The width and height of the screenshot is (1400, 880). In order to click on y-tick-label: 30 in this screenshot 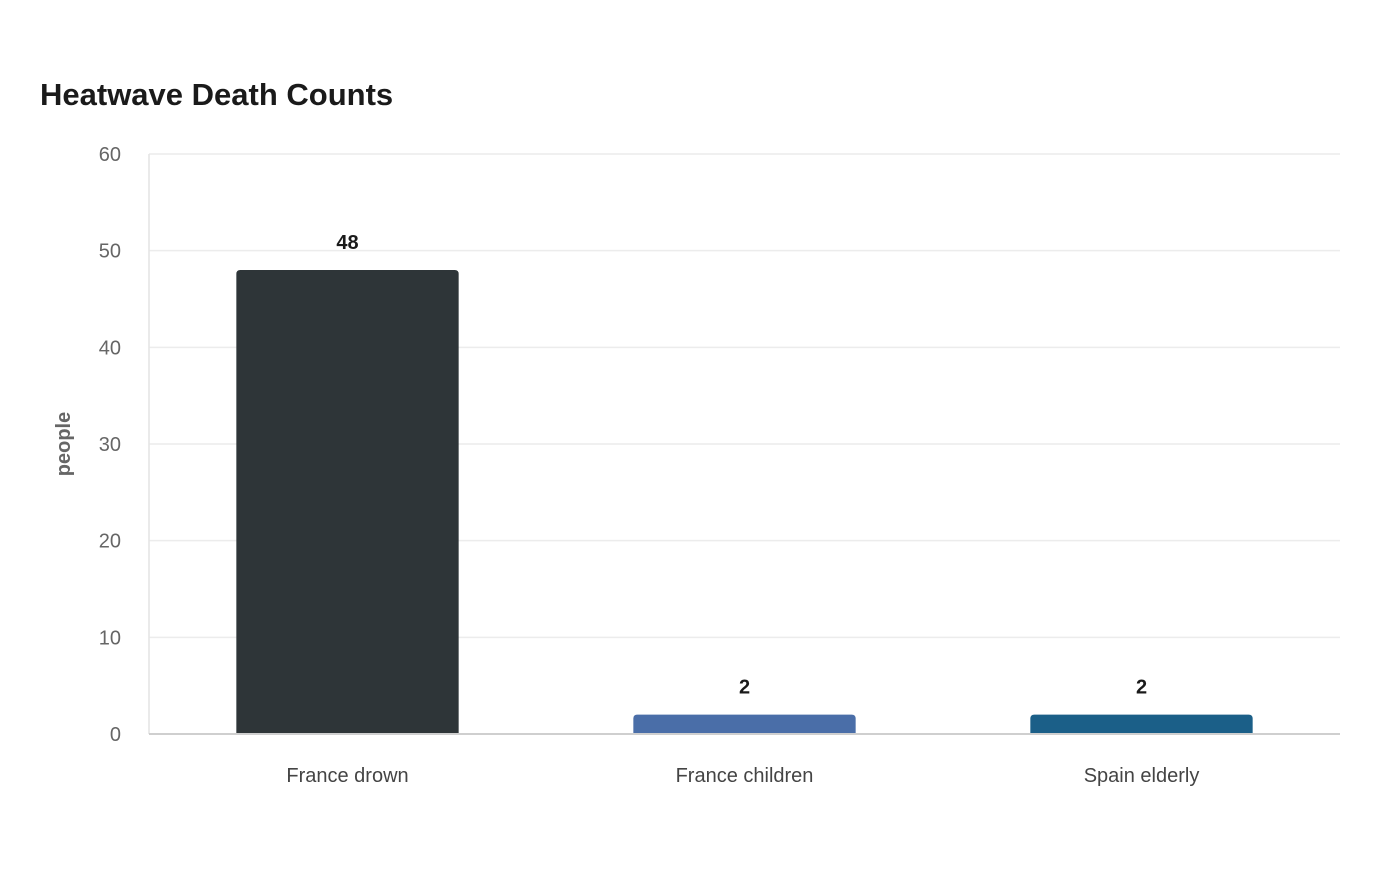, I will do `click(110, 445)`.